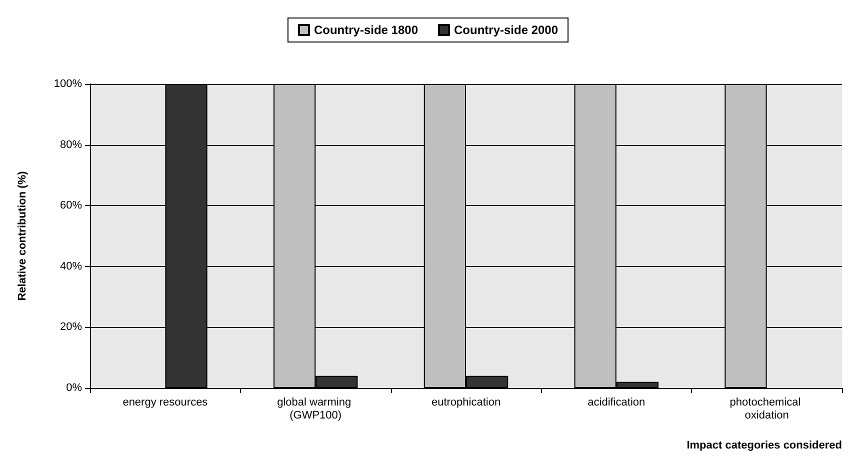  I want to click on y-tick-label: 60%, so click(71, 206).